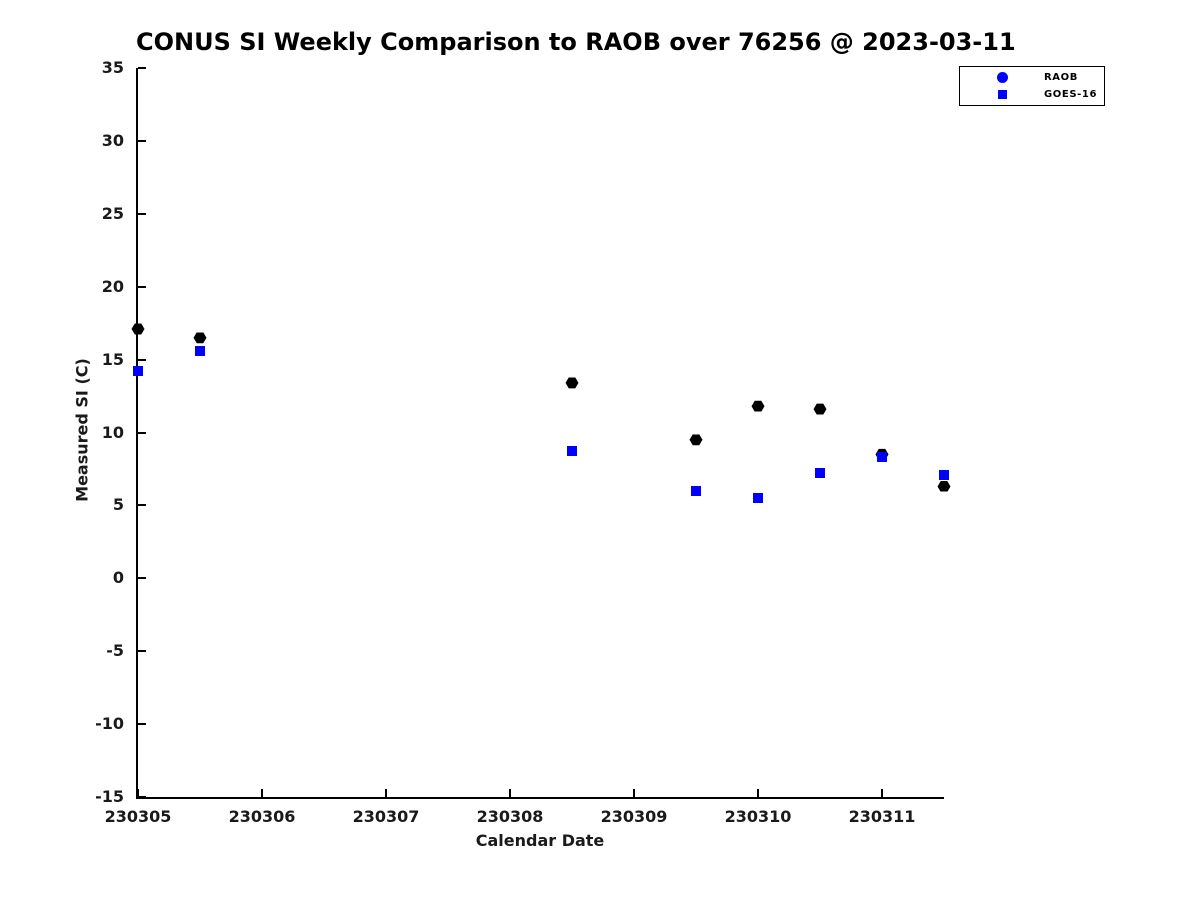  What do you see at coordinates (634, 816) in the screenshot?
I see `x-tick-label: 230309` at bounding box center [634, 816].